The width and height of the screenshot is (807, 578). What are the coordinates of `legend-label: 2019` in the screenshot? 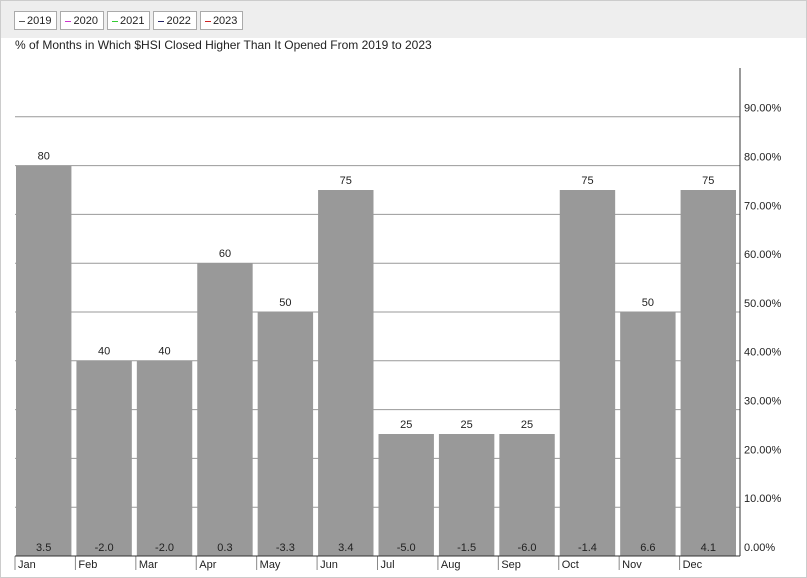 It's located at (39, 21).